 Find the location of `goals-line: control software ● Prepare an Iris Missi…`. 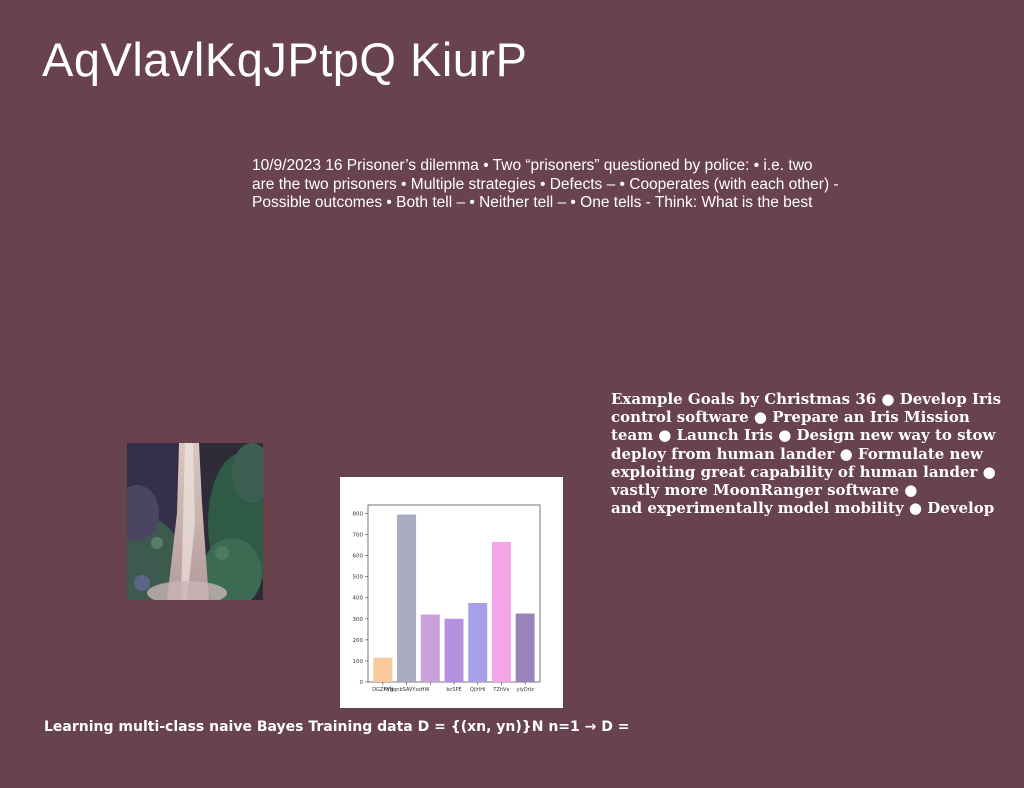

goals-line: control software ● Prepare an Iris Missi… is located at coordinates (790, 417).